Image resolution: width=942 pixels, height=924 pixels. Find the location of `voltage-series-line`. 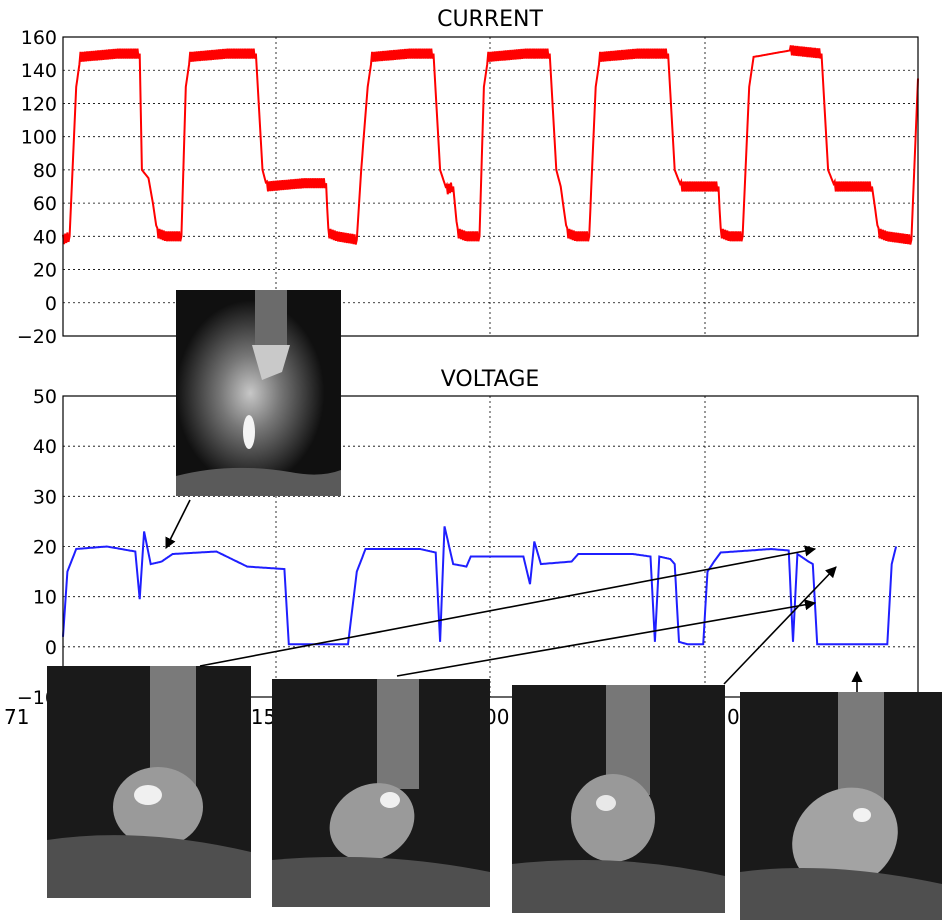

voltage-series-line is located at coordinates (480, 586).